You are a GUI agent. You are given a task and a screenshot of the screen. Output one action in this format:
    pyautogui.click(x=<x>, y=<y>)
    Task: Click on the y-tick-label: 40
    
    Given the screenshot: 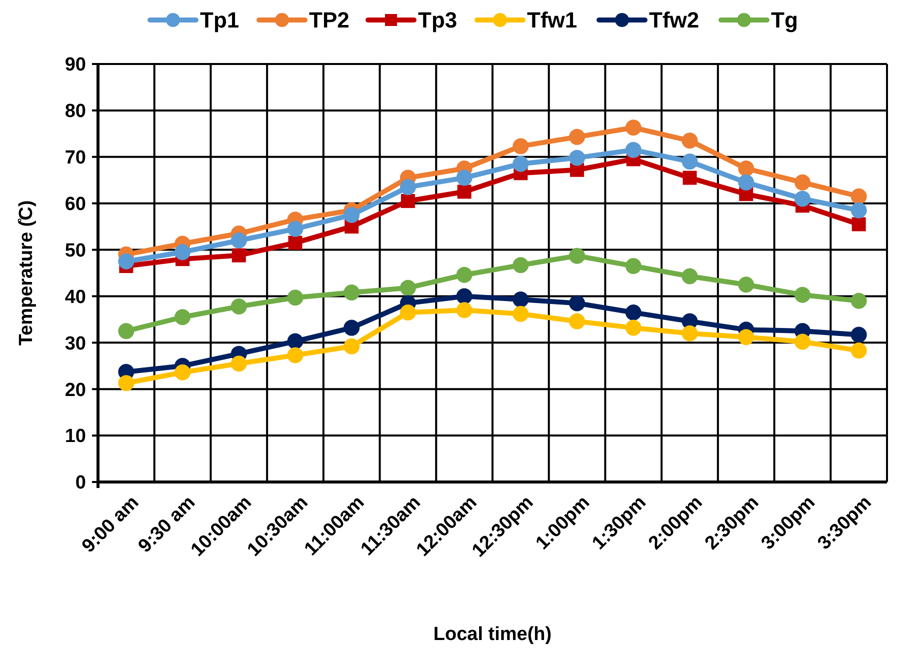 What is the action you would take?
    pyautogui.click(x=75, y=297)
    